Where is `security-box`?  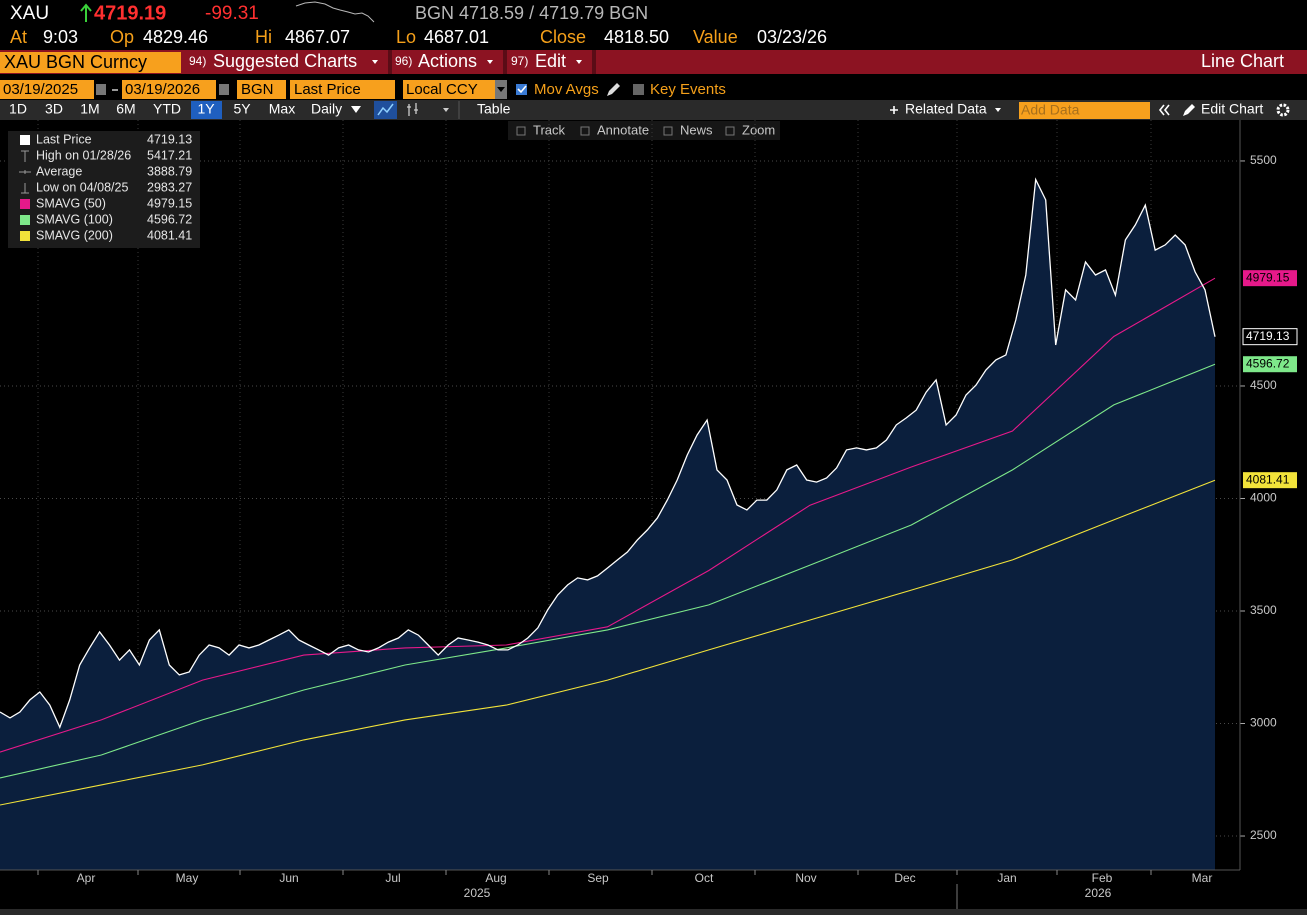
security-box is located at coordinates (90, 62).